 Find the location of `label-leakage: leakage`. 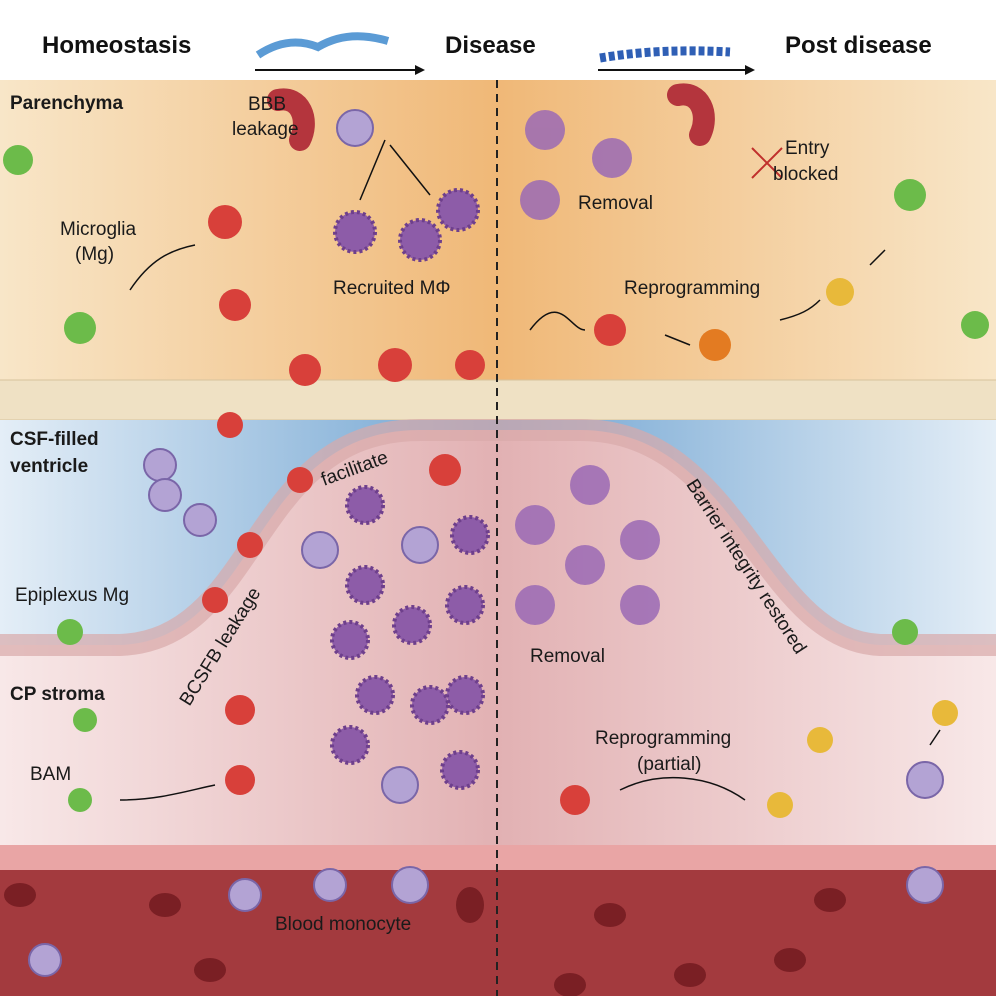

label-leakage: leakage is located at coordinates (265, 129).